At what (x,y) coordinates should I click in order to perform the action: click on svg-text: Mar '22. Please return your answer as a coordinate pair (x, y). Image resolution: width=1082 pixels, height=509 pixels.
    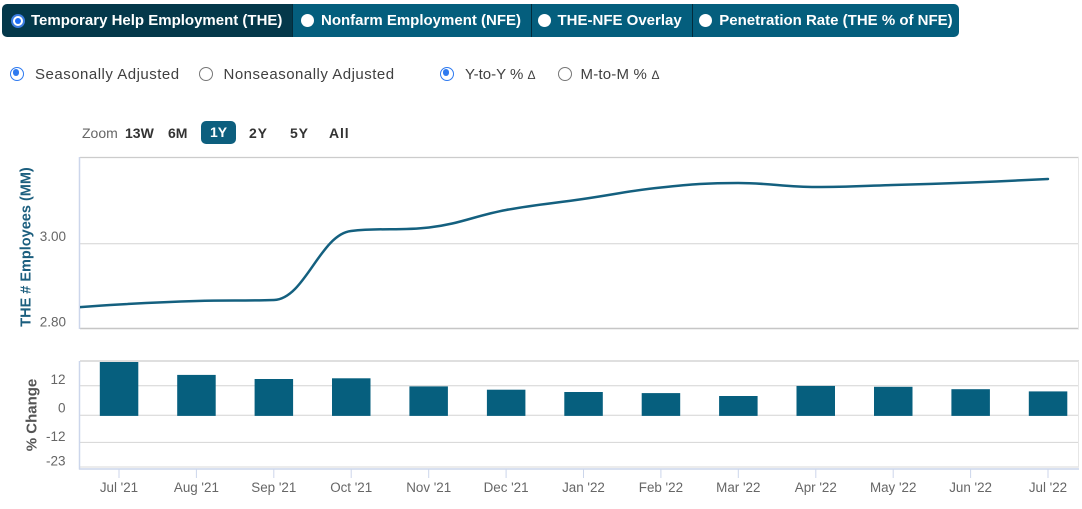
    Looking at the image, I should click on (738, 487).